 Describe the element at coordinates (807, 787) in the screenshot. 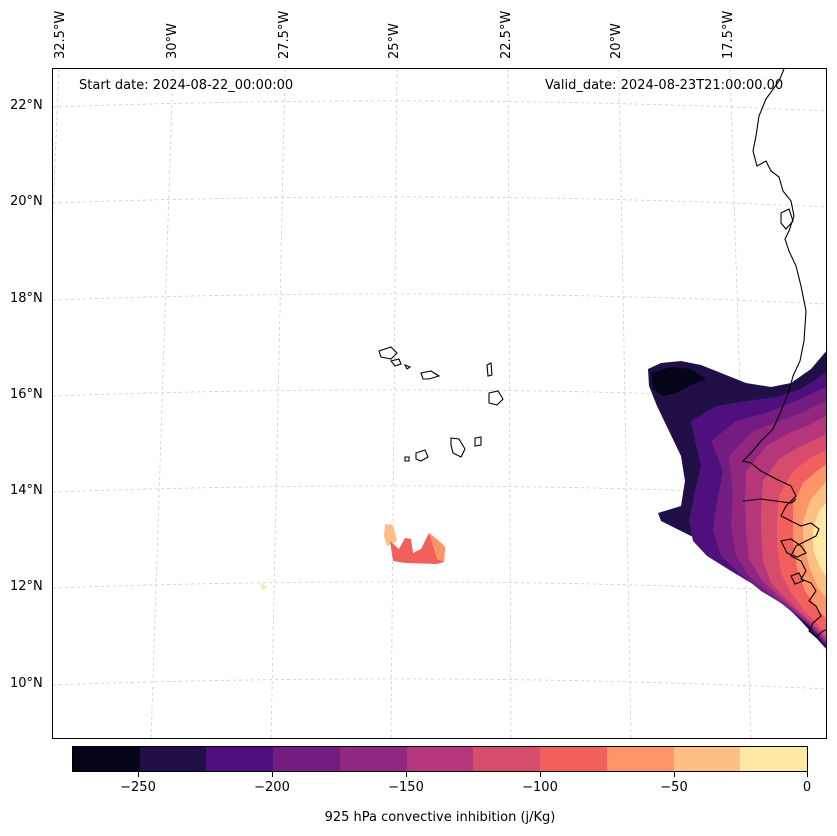

I see `colorbar-ticklabel-0: 0` at that location.